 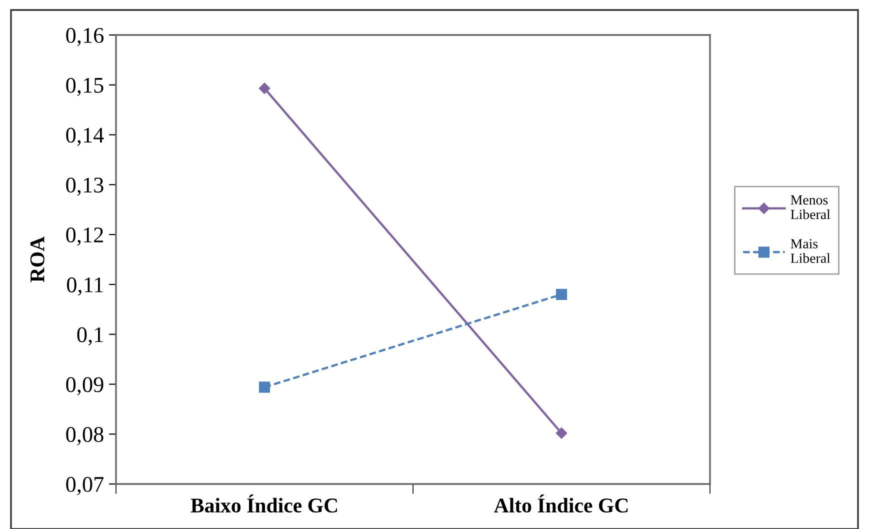 What do you see at coordinates (85, 486) in the screenshot?
I see `y-tick-label: 0,07` at bounding box center [85, 486].